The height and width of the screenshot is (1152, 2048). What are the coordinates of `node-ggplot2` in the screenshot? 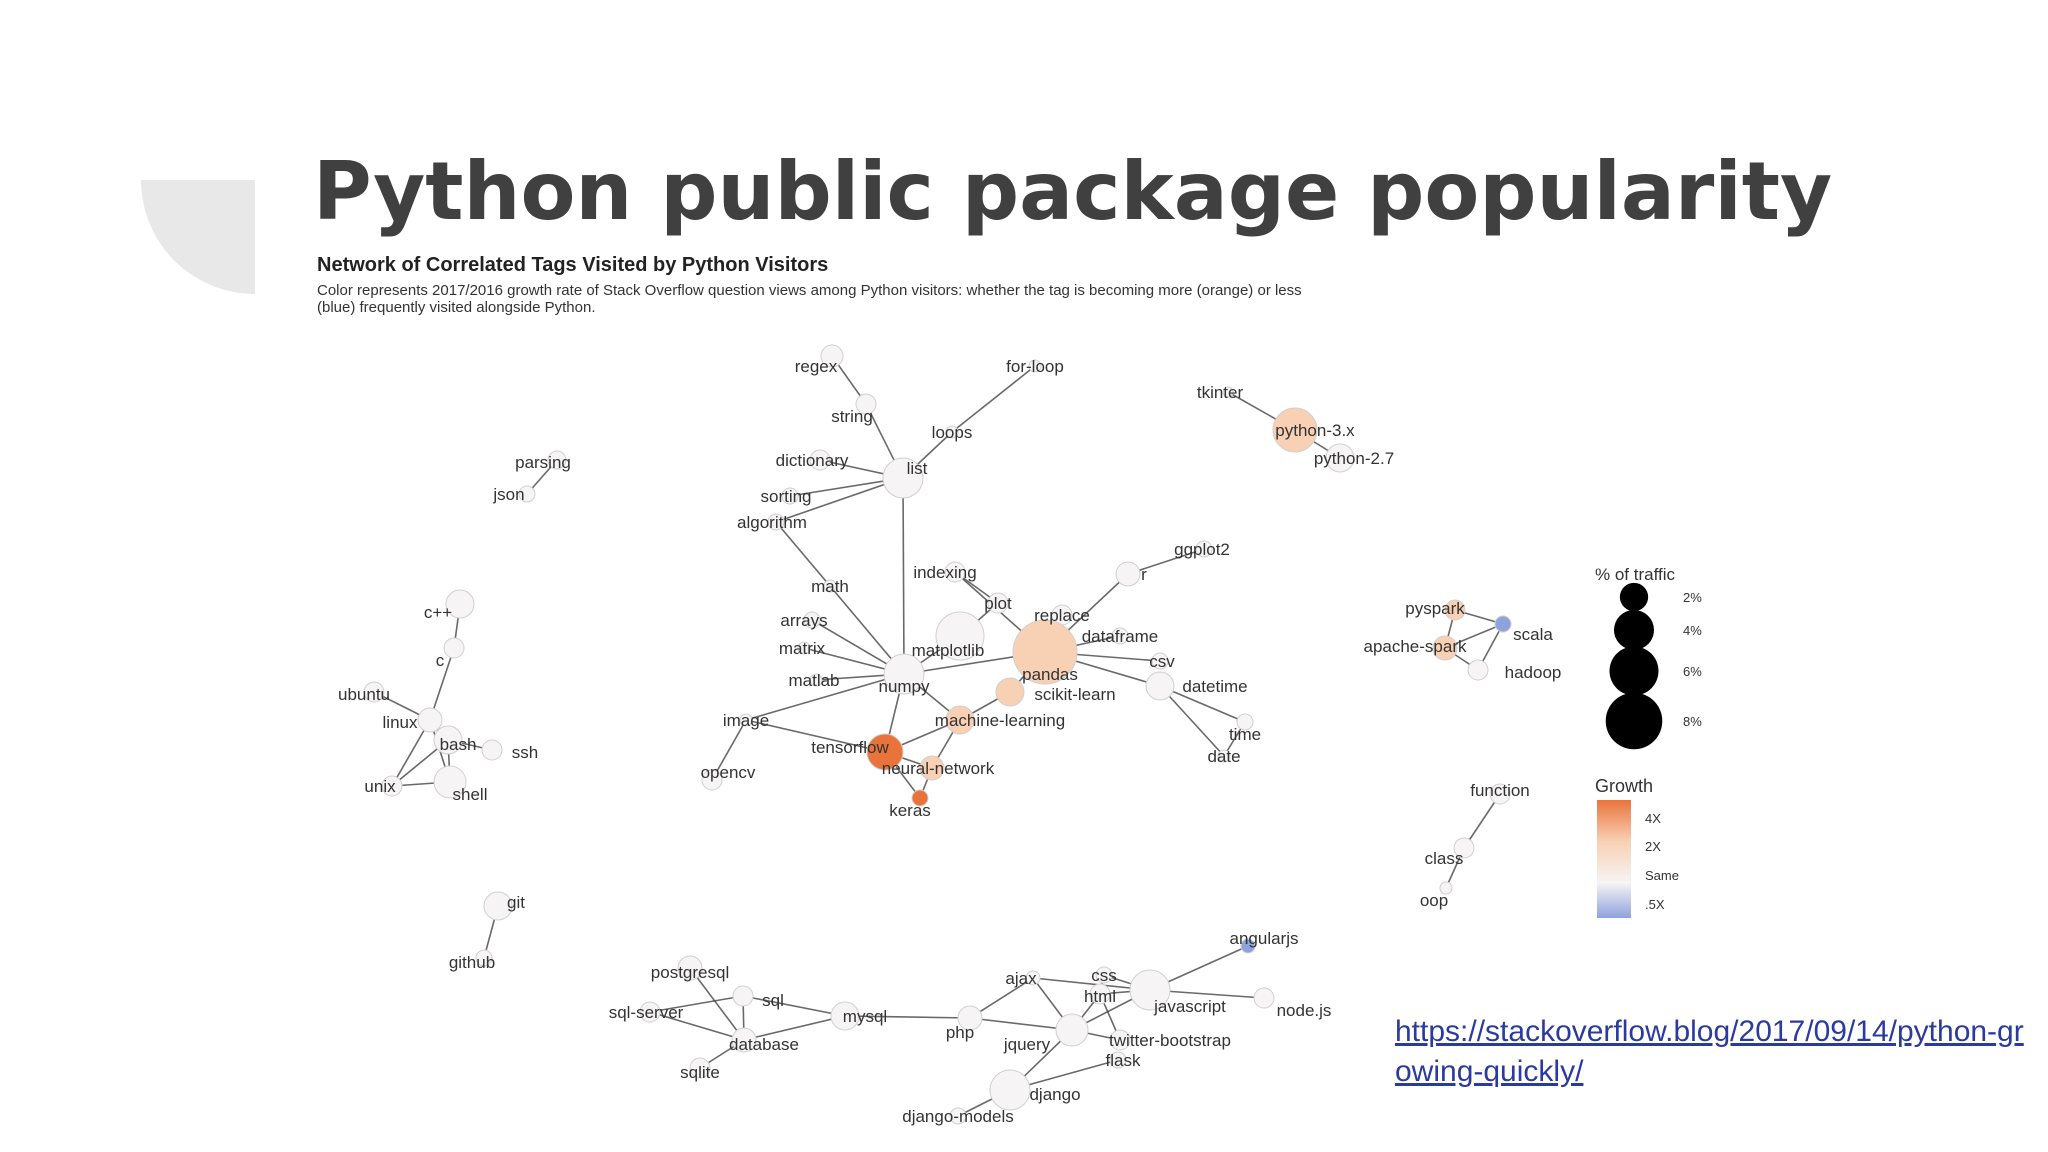 It's located at (1204, 549).